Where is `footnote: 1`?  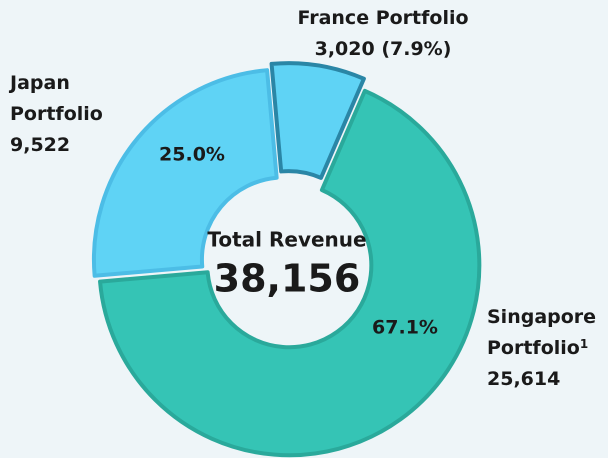
footnote: 1 is located at coordinates (584, 344).